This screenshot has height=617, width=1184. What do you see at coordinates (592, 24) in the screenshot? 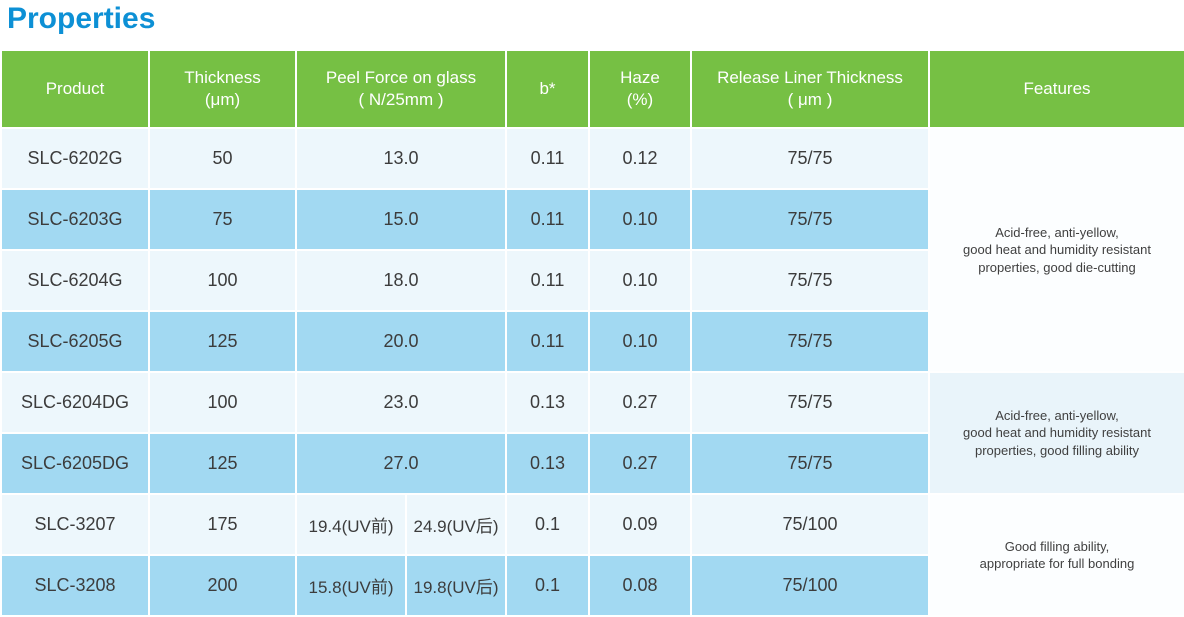
I see `title-bar: Properties` at bounding box center [592, 24].